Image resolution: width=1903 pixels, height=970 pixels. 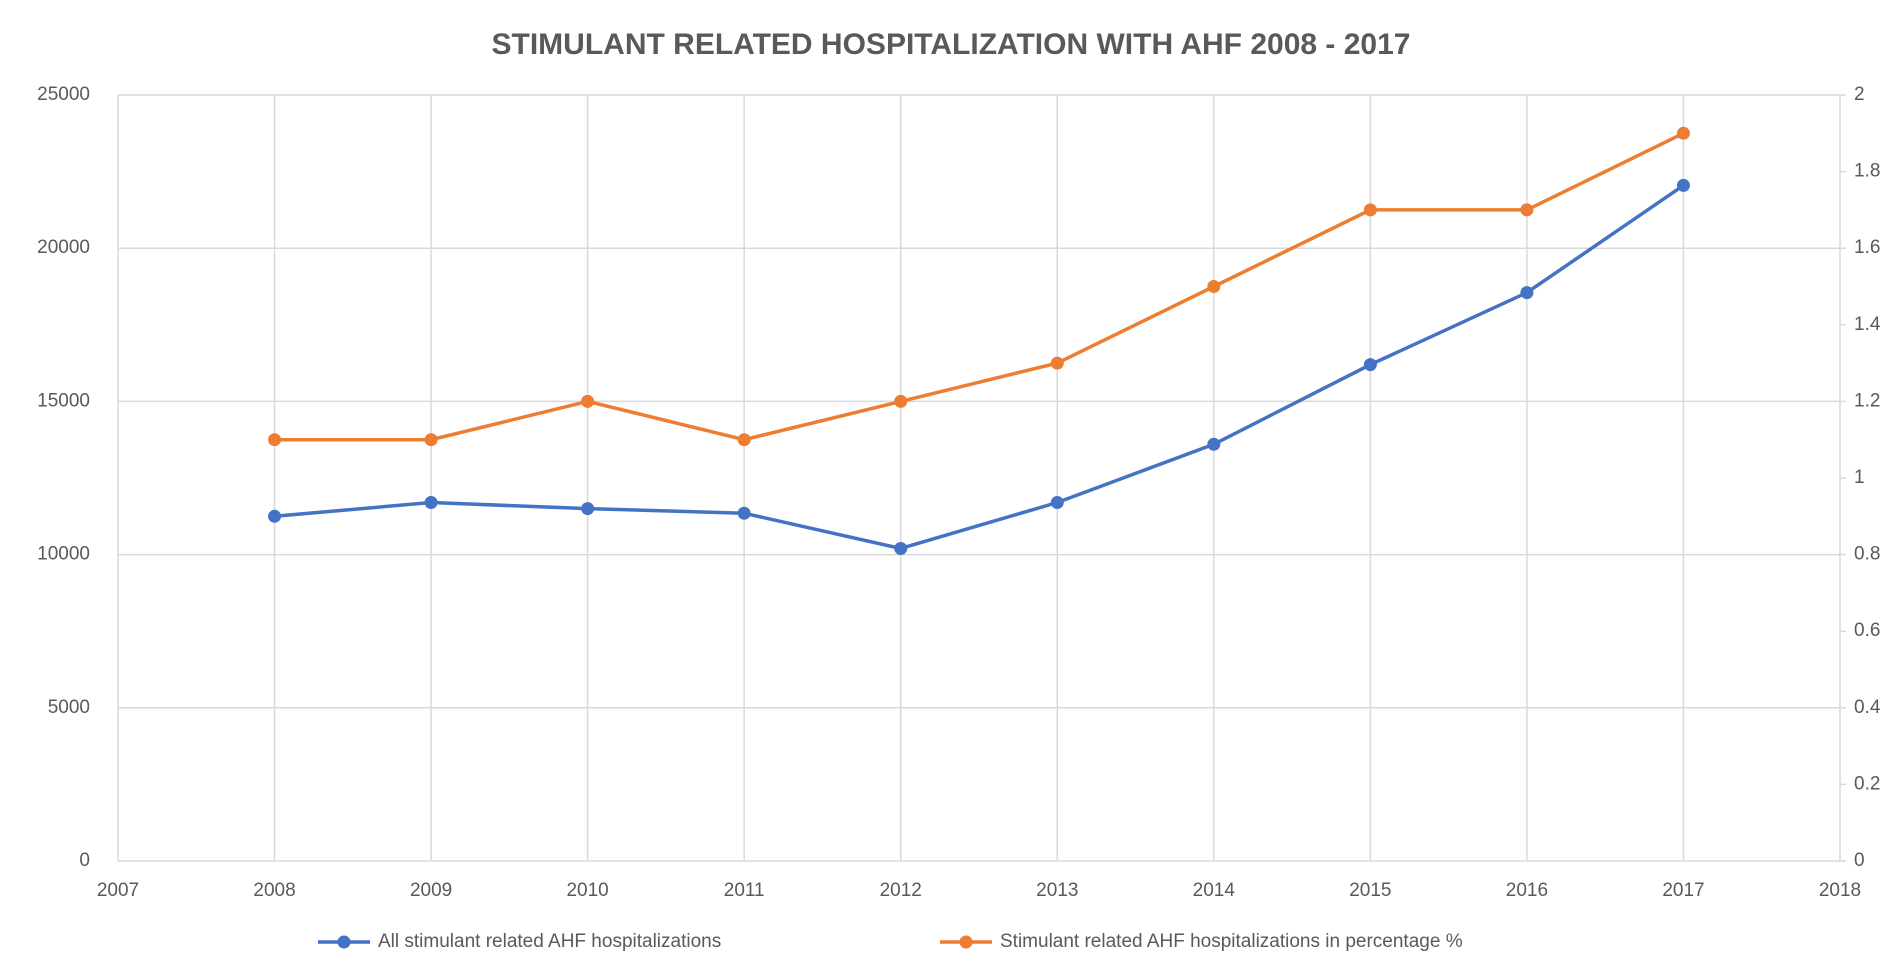 I want to click on y2-tick-label: 0, so click(x=1859, y=860).